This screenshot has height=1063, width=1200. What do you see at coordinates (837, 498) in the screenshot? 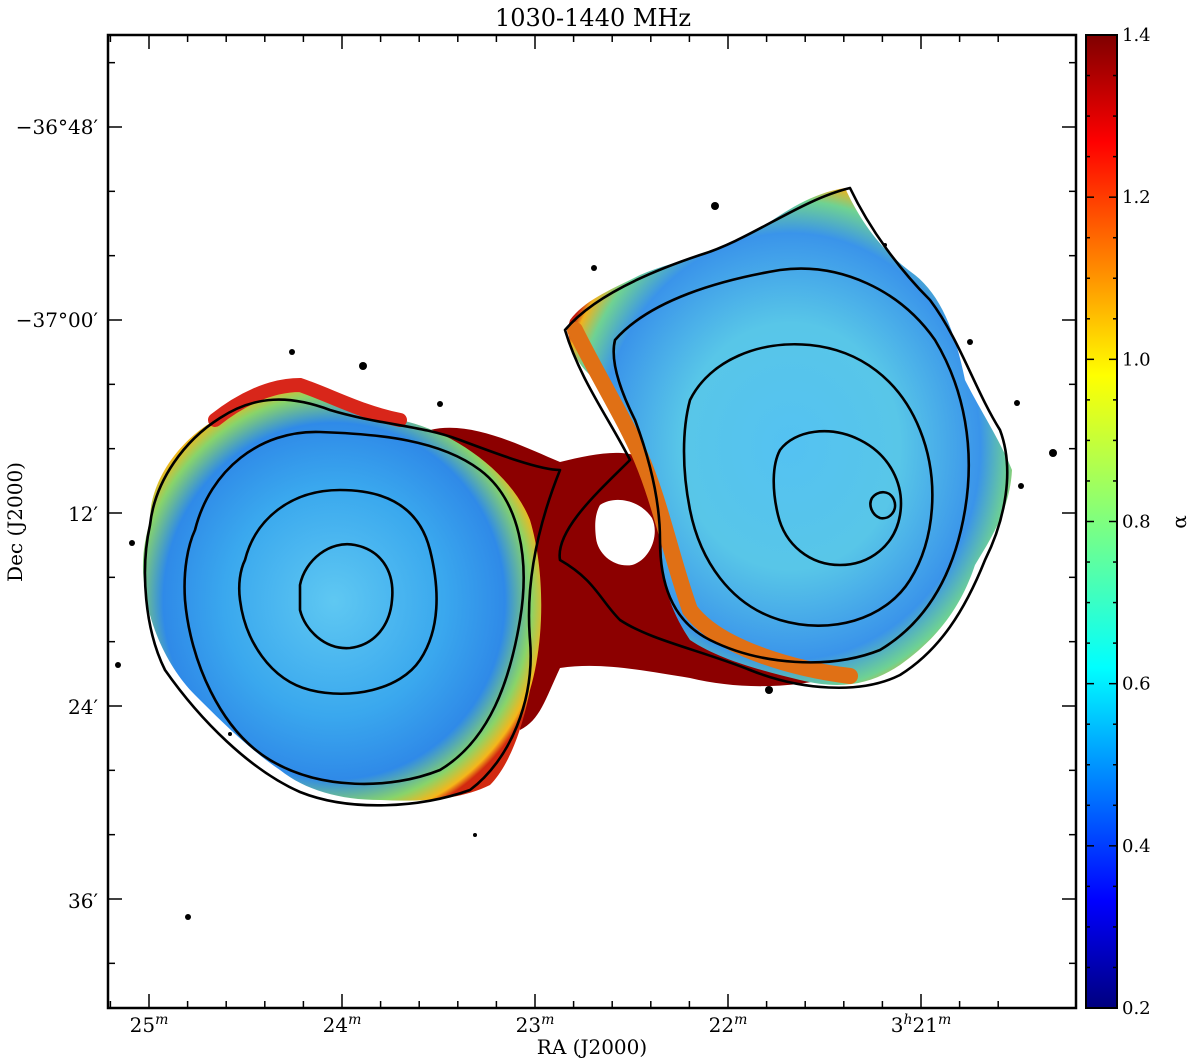
I see `contour-core-east` at bounding box center [837, 498].